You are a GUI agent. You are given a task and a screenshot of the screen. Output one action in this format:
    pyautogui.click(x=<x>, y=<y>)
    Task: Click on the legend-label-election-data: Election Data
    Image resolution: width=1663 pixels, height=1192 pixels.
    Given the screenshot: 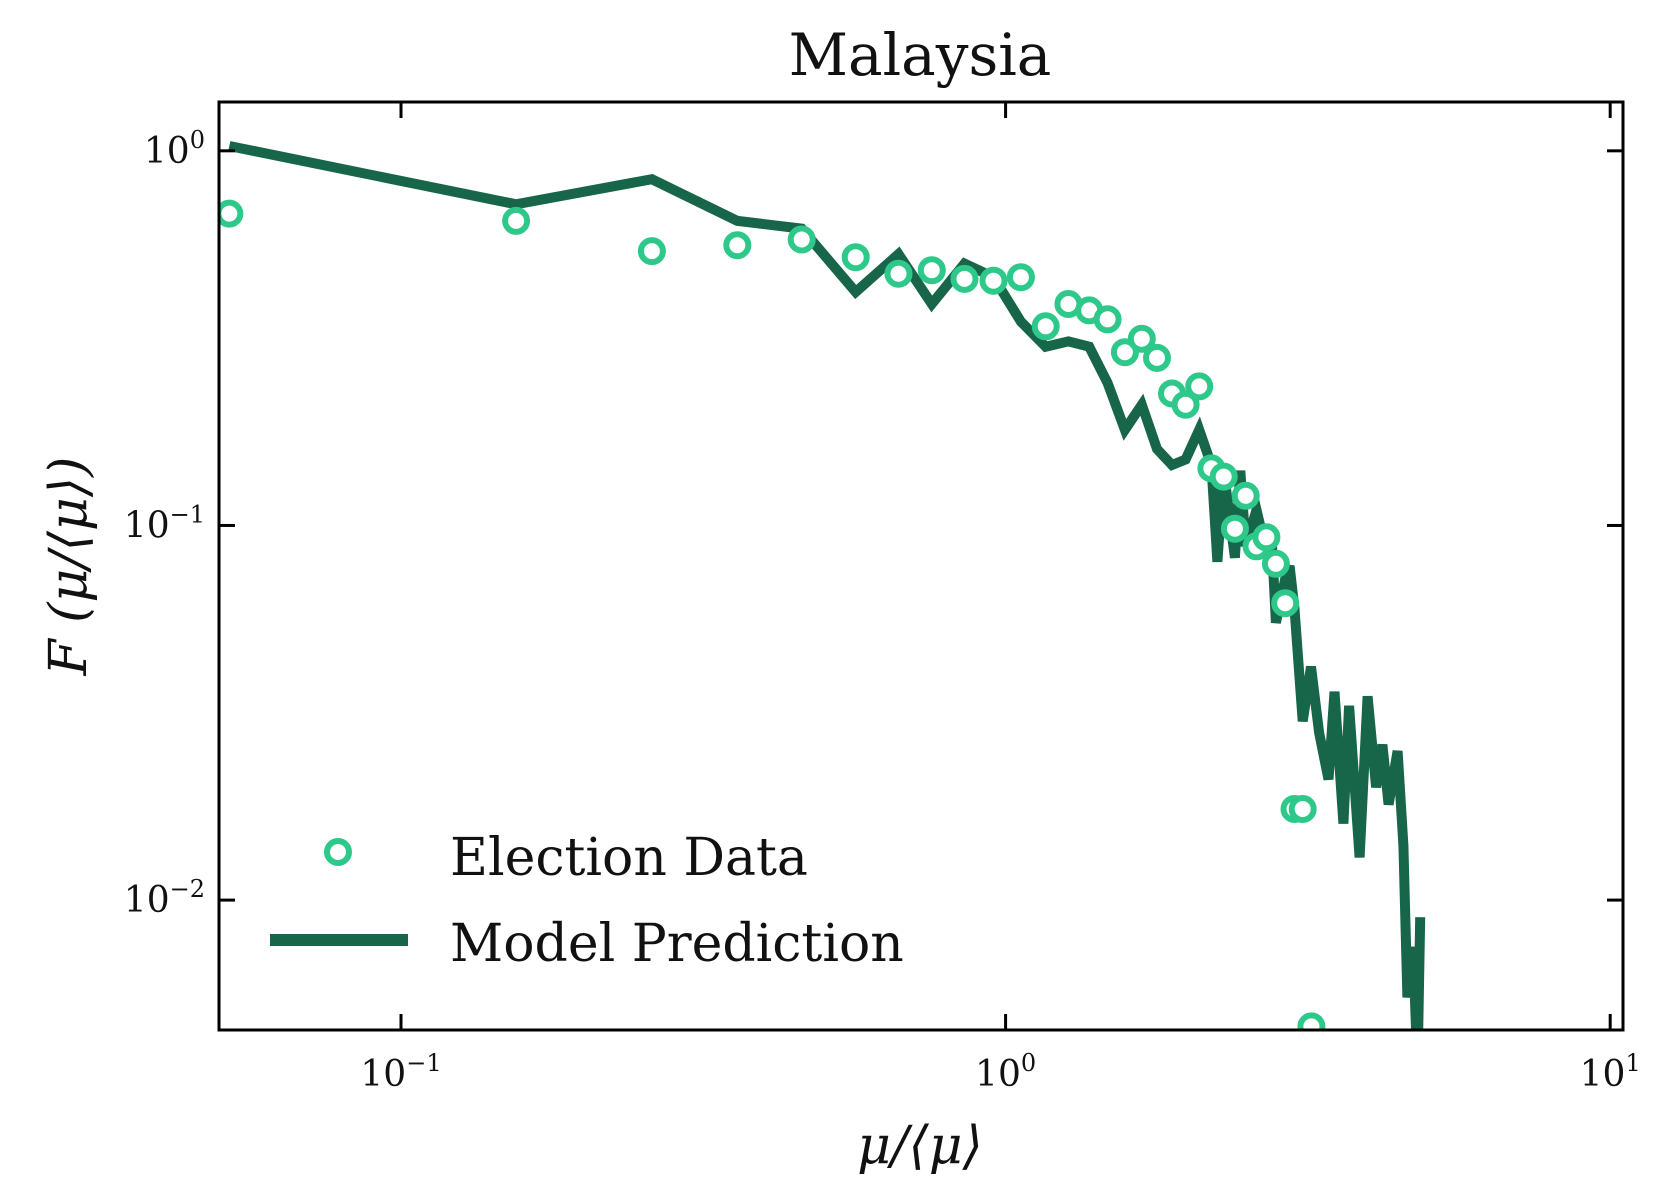 What is the action you would take?
    pyautogui.click(x=629, y=858)
    